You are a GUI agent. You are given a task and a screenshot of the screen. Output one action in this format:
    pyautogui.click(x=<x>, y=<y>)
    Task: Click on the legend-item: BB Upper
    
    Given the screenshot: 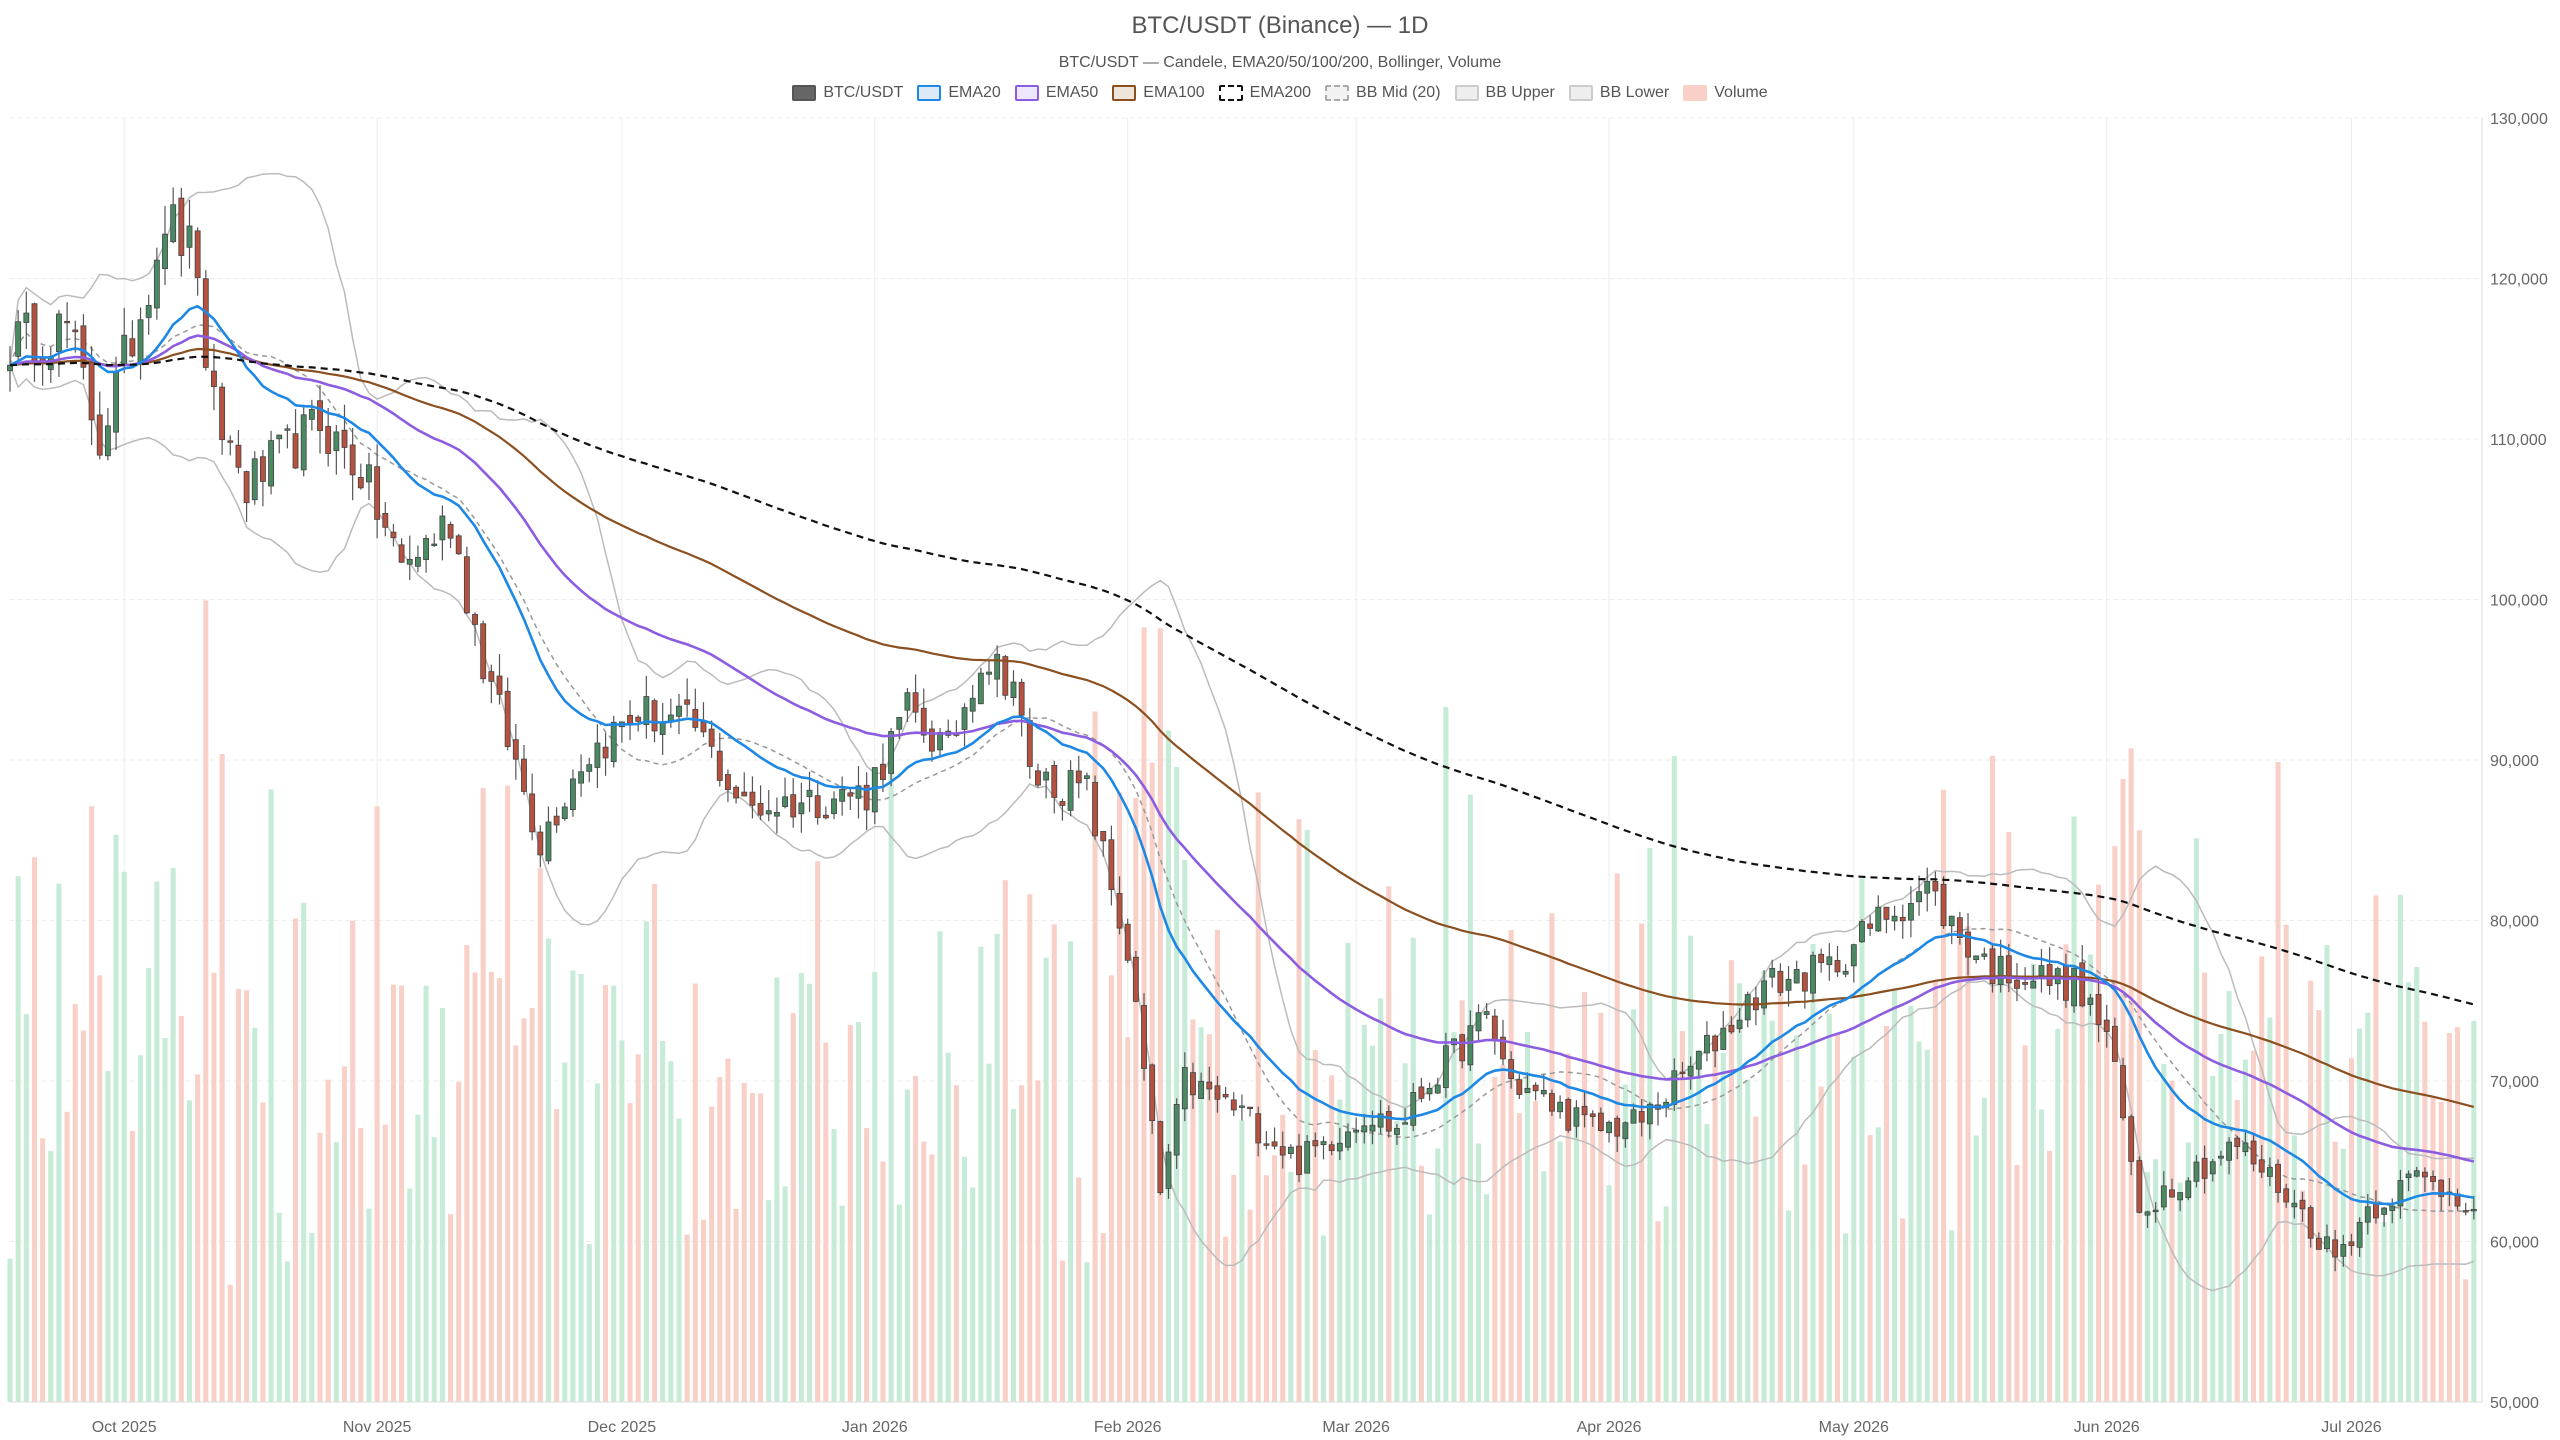 What is the action you would take?
    pyautogui.click(x=1504, y=93)
    